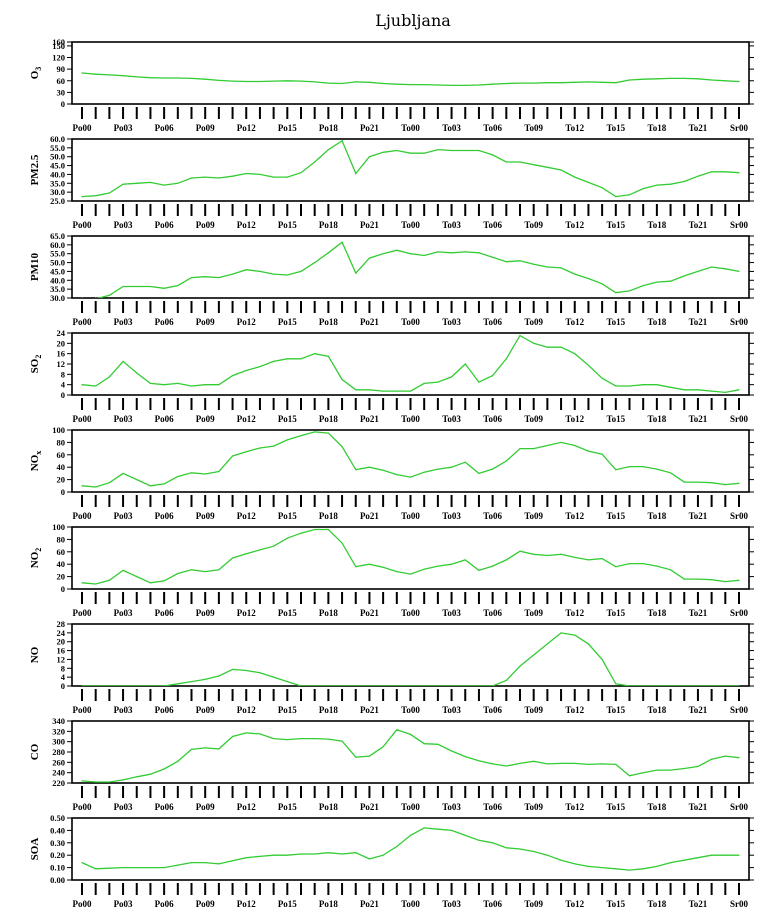  What do you see at coordinates (63, 104) in the screenshot?
I see `y-tick-label: 0` at bounding box center [63, 104].